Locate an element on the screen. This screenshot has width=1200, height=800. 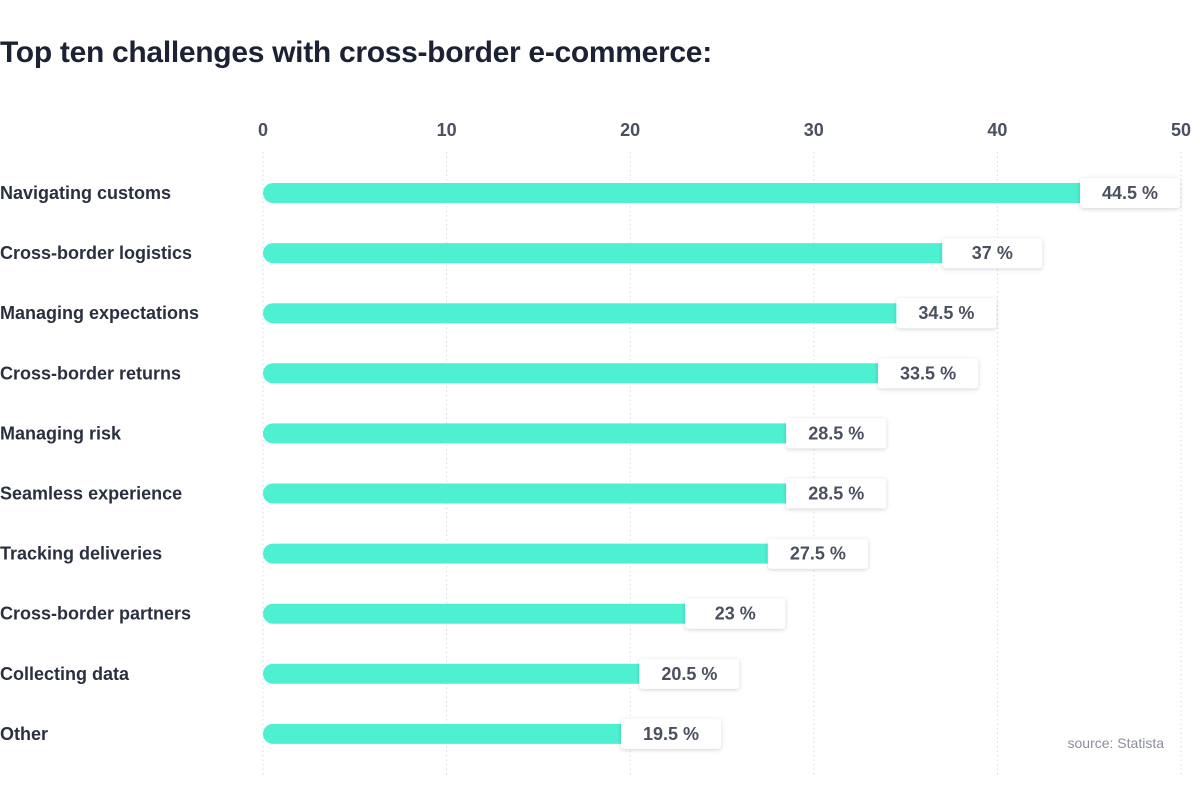
value-label: 37 % is located at coordinates (992, 253).